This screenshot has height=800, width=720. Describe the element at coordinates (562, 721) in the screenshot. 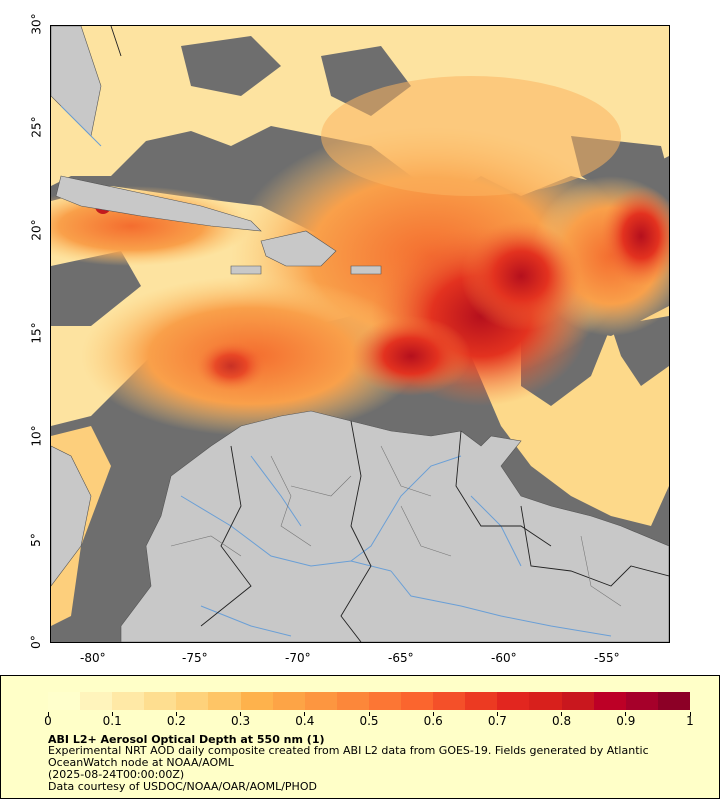

I see `colorbar-tick-label: 0.8` at that location.